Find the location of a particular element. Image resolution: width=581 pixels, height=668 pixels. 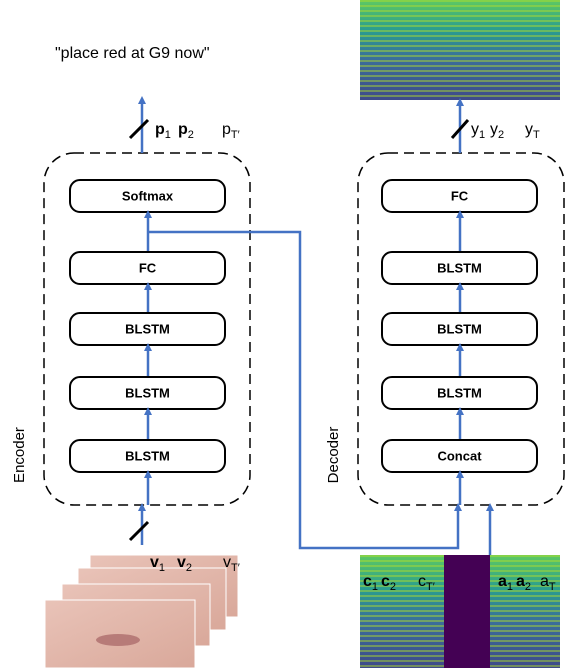

input-spectrogram is located at coordinates (460, 611).